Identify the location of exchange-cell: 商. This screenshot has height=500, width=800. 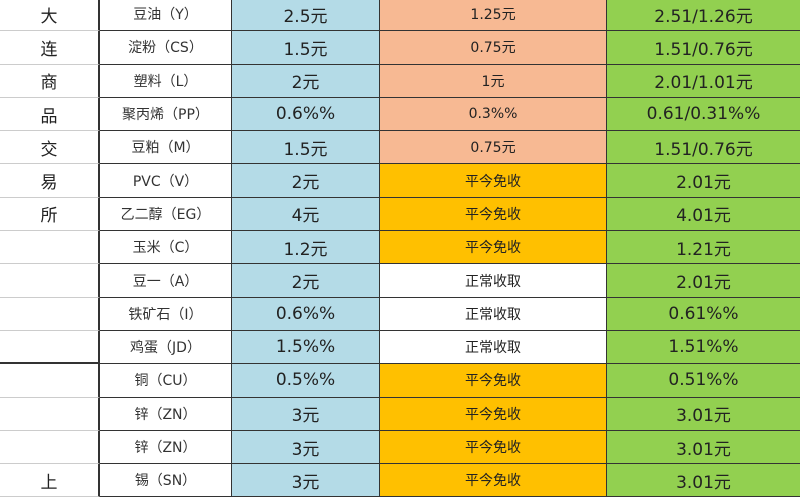
(50, 81).